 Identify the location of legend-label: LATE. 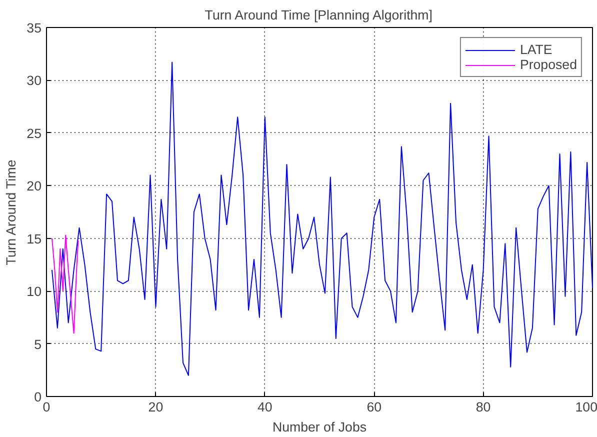
(536, 49).